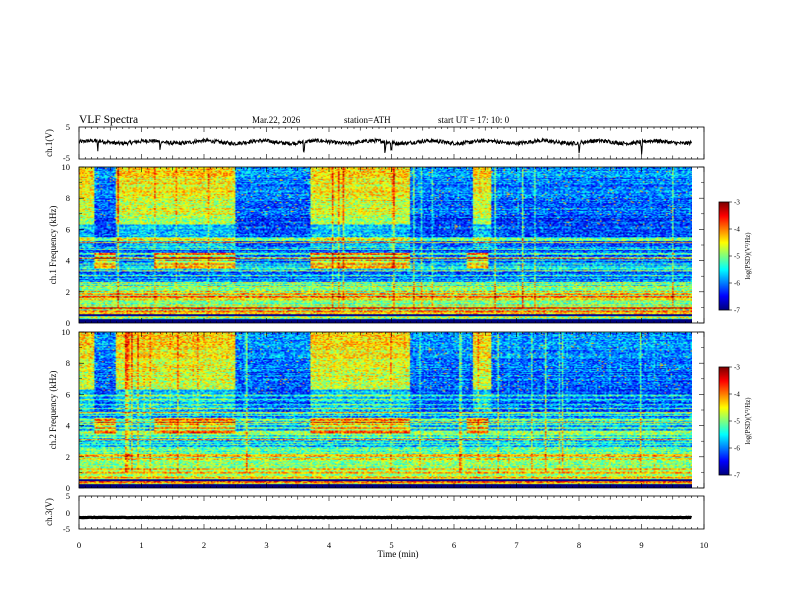 The width and height of the screenshot is (792, 612). Describe the element at coordinates (276, 120) in the screenshot. I see `header-date: Mar.22, 2026` at that location.